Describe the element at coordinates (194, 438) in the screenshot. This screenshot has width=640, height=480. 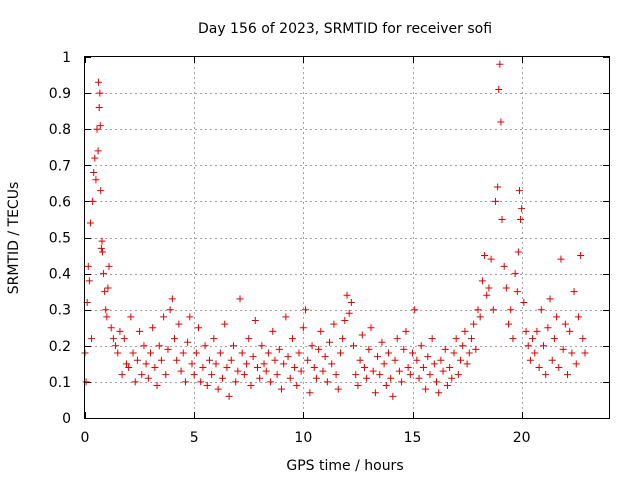
I see `x-tick-label: 5` at that location.